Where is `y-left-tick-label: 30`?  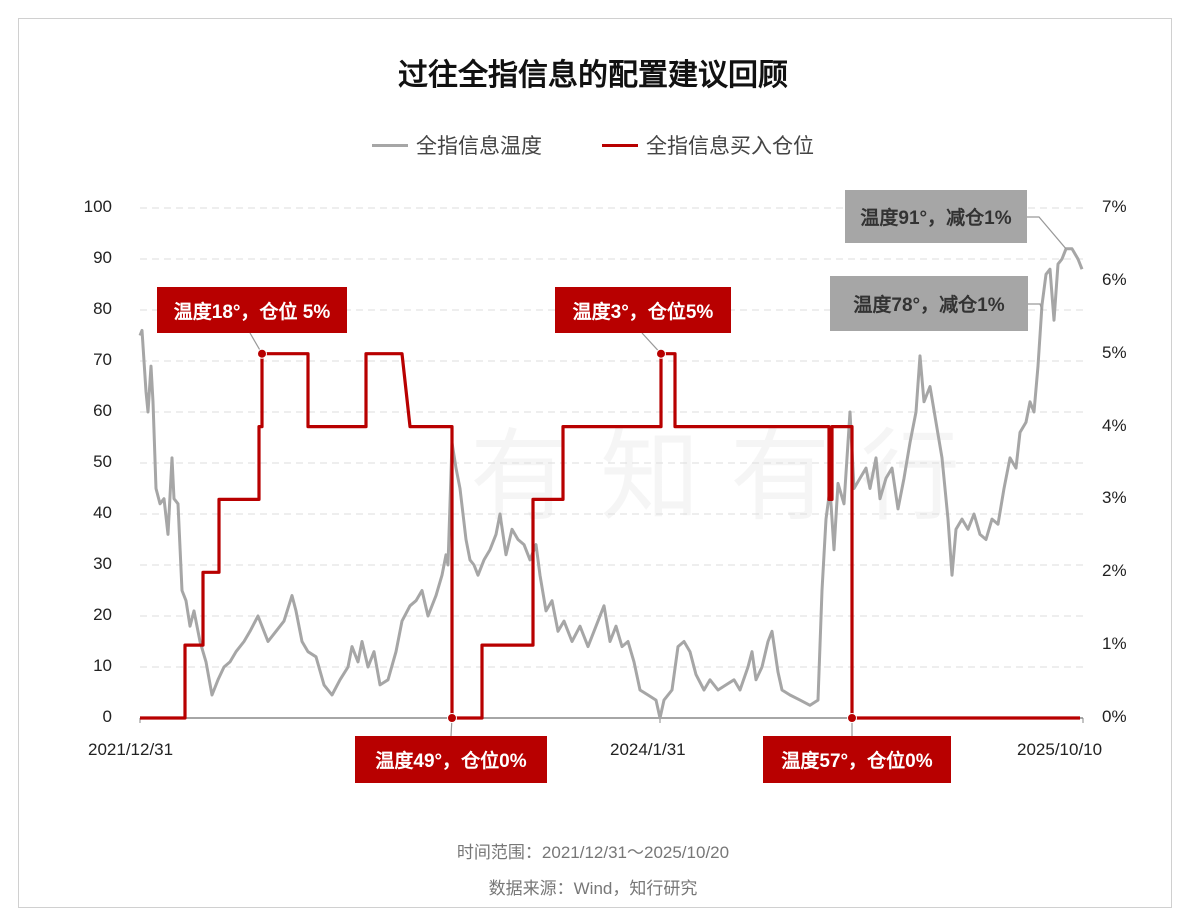
y-left-tick-label: 30 is located at coordinates (102, 563).